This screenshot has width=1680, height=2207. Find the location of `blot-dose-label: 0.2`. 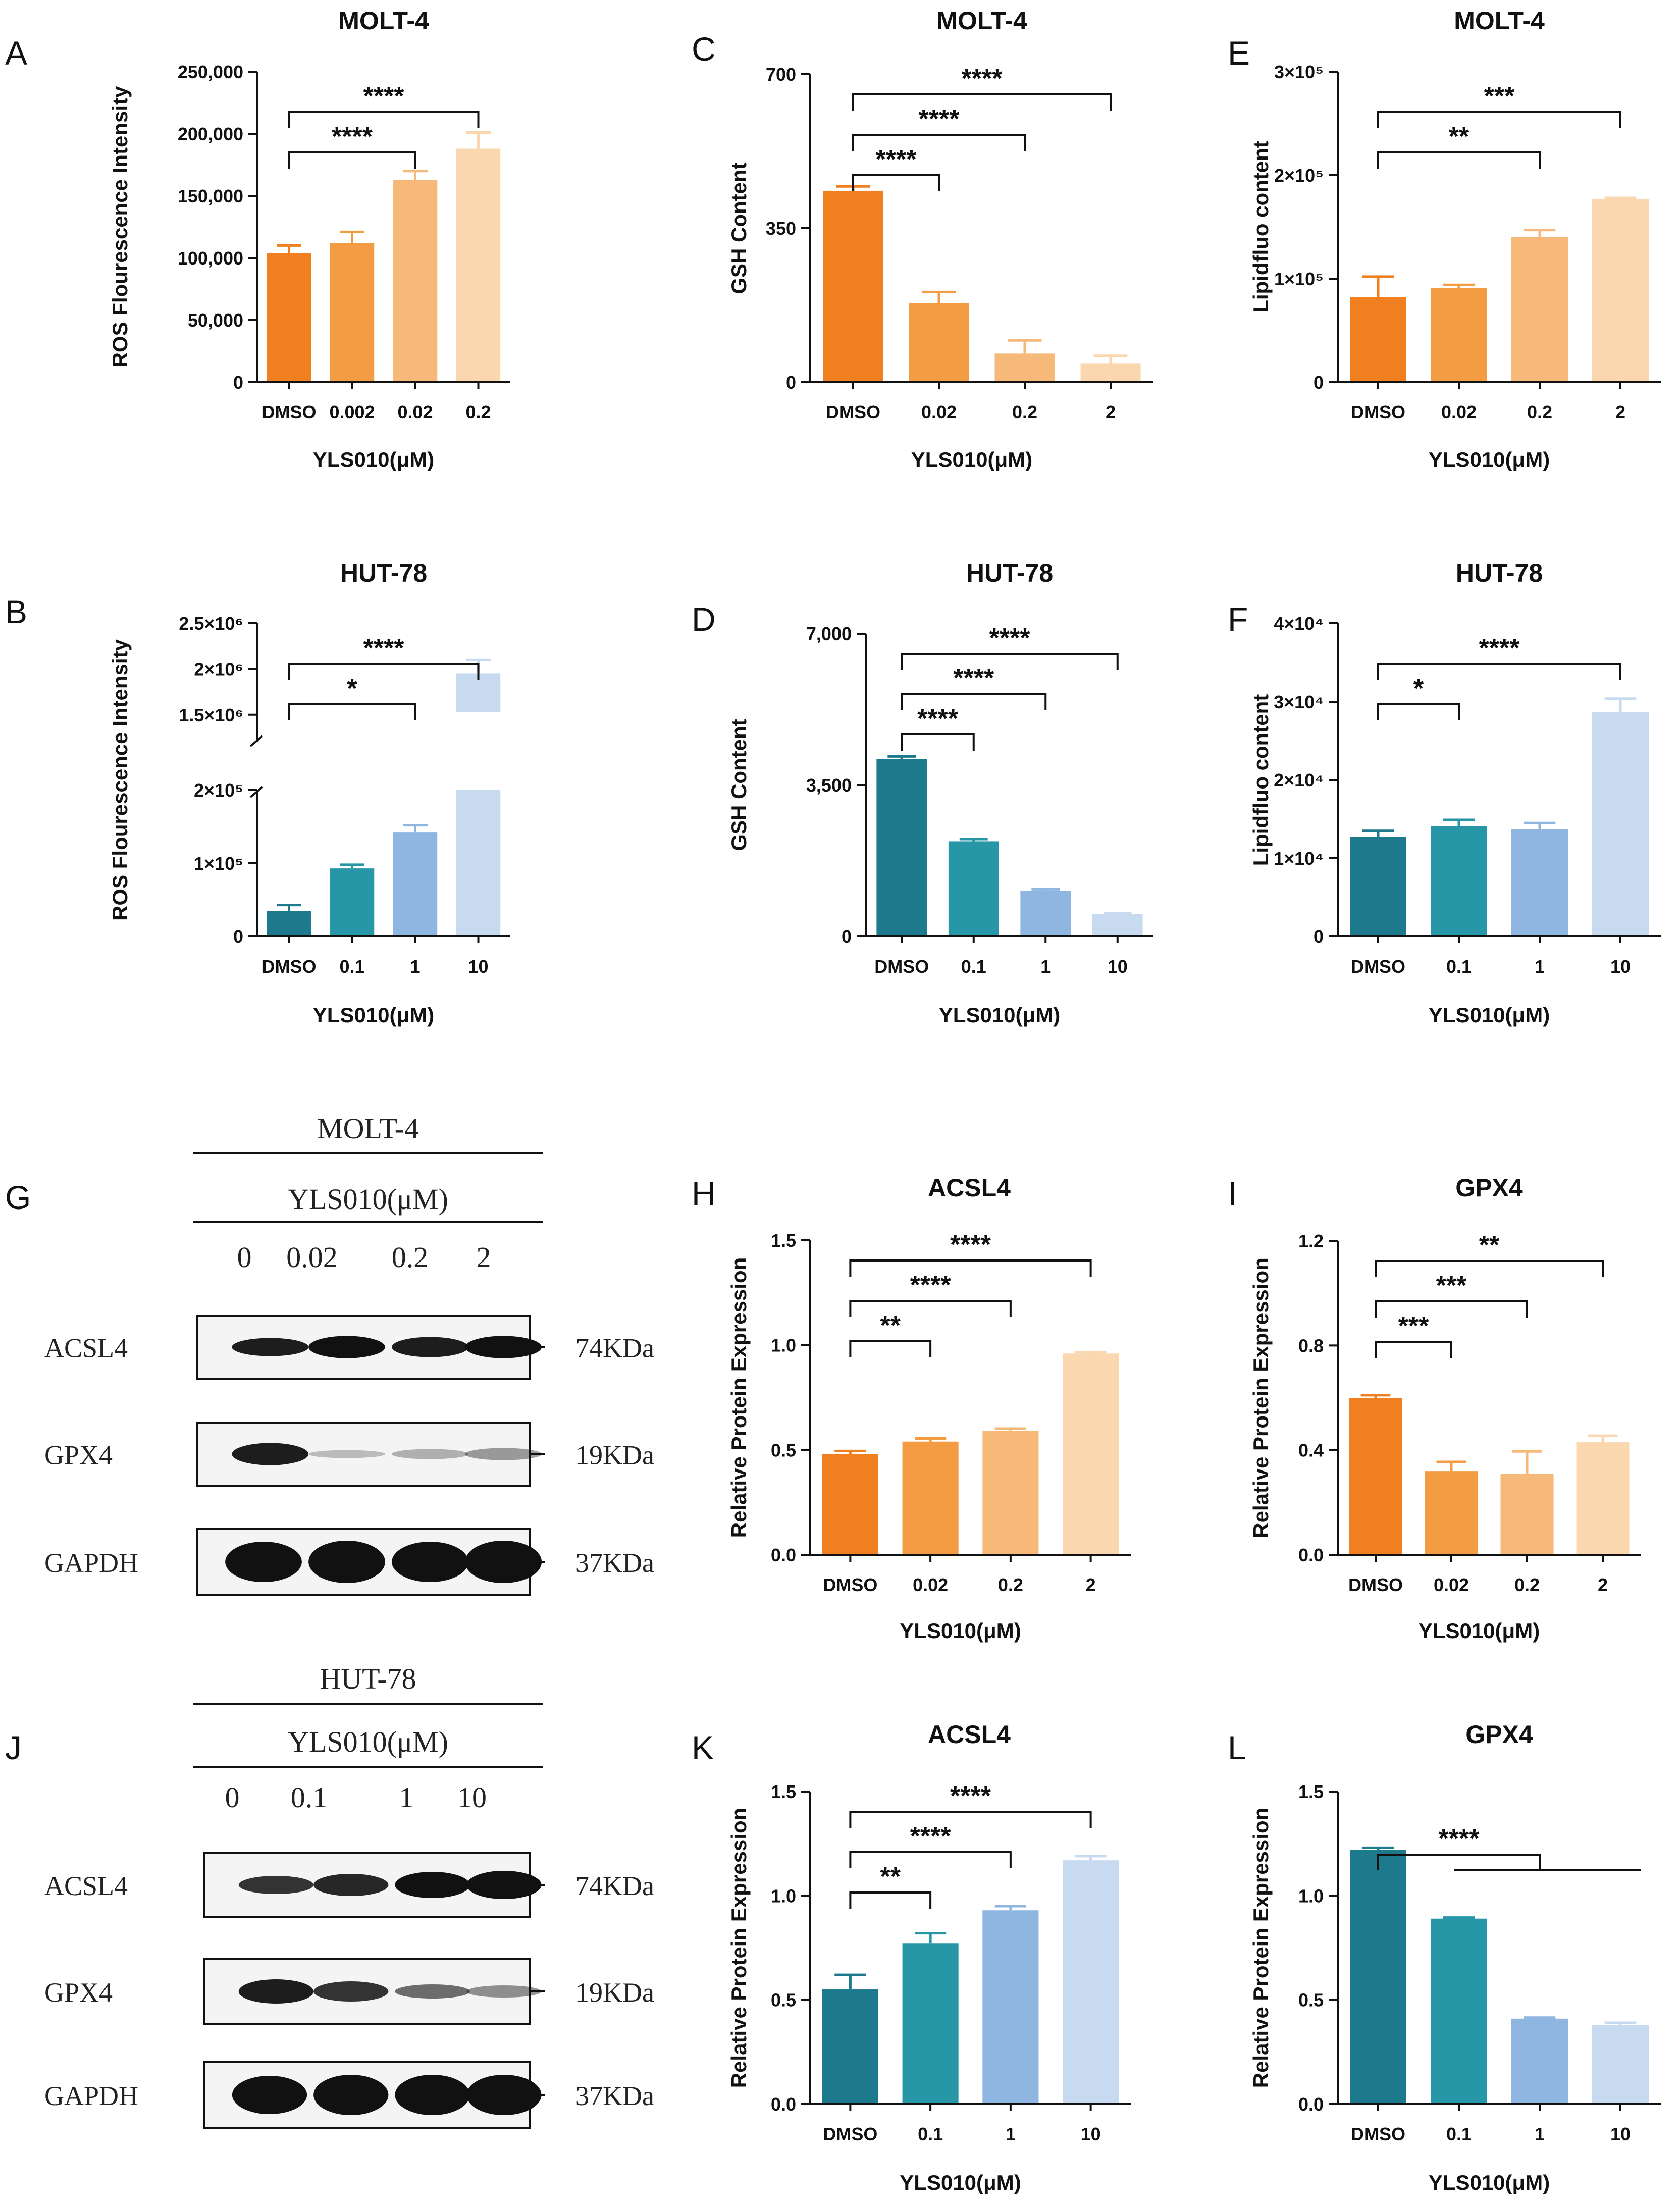

blot-dose-label: 0.2 is located at coordinates (410, 1257).